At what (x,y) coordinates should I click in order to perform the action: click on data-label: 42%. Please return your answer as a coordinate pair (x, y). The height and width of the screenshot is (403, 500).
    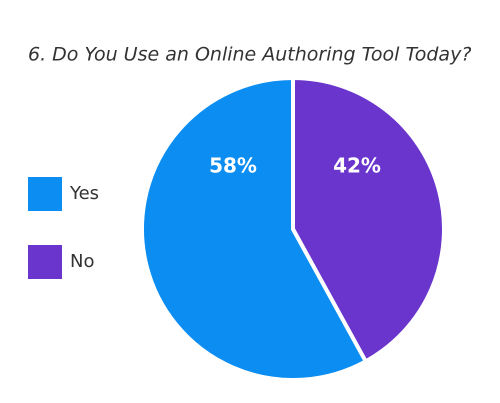
    Looking at the image, I should click on (357, 166).